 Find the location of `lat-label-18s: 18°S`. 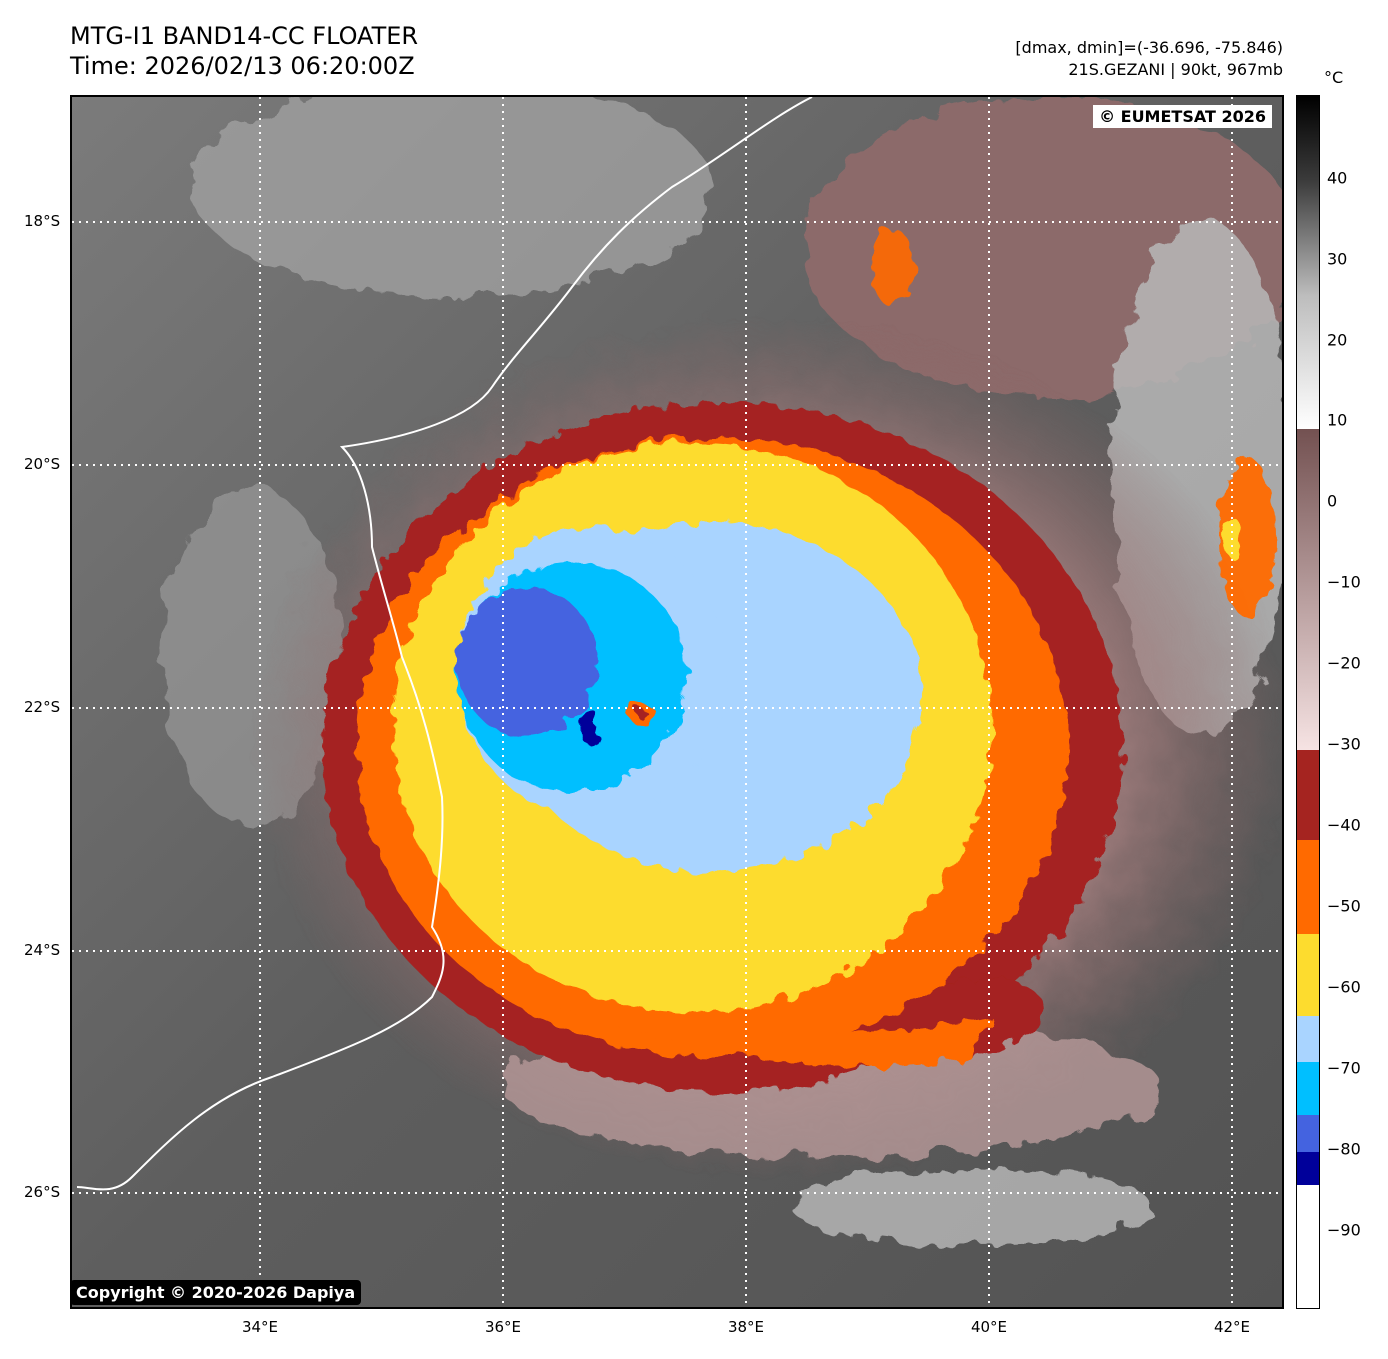

lat-label-18s: 18°S is located at coordinates (42, 221).